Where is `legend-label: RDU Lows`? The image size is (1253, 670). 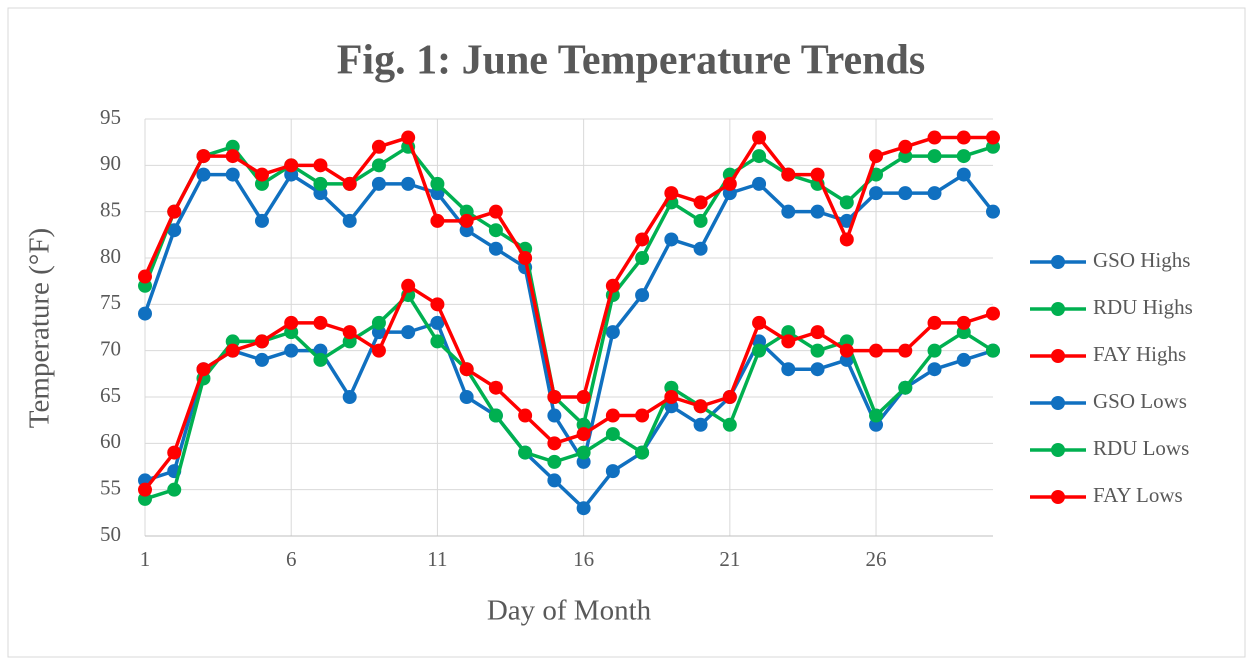
legend-label: RDU Lows is located at coordinates (1141, 448).